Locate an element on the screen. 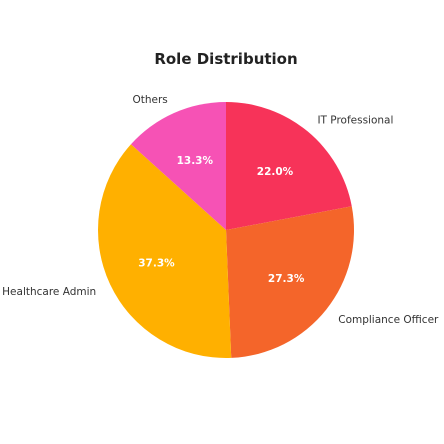  pie-pct-label: 13.3% is located at coordinates (195, 161).